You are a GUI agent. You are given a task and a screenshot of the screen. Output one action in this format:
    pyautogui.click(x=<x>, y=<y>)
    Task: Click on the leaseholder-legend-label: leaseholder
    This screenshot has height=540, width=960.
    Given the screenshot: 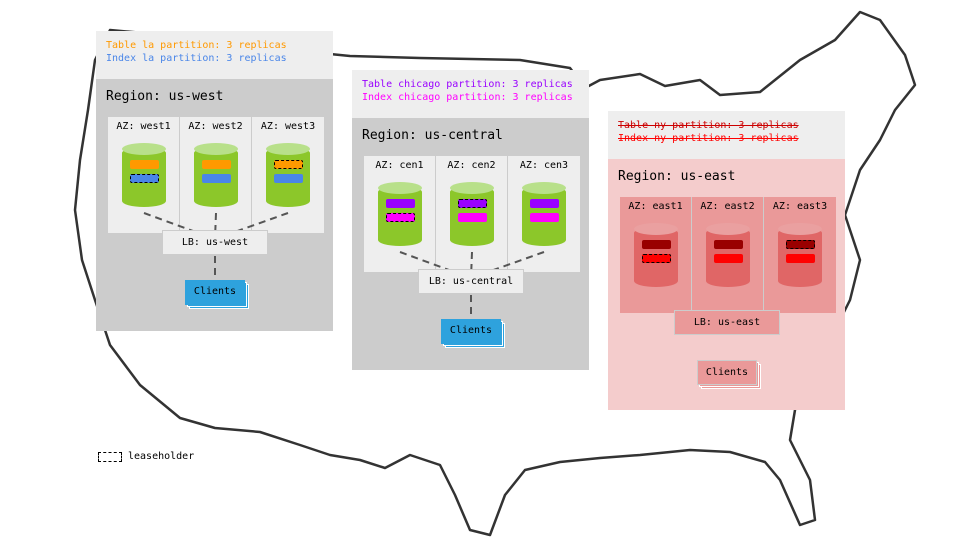 What is the action you would take?
    pyautogui.click(x=161, y=456)
    